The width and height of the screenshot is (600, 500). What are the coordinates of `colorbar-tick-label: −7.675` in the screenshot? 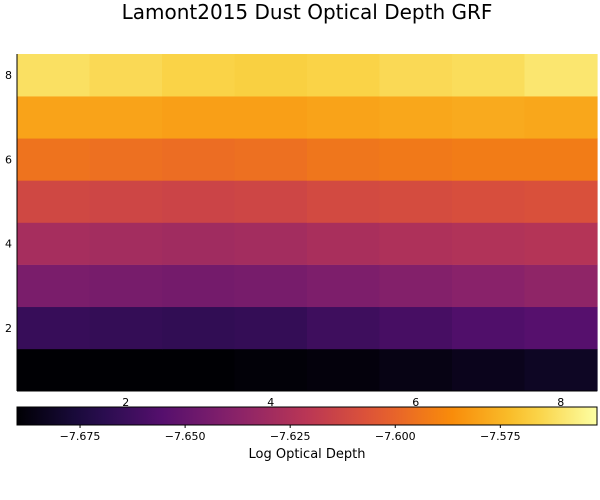 It's located at (80, 436).